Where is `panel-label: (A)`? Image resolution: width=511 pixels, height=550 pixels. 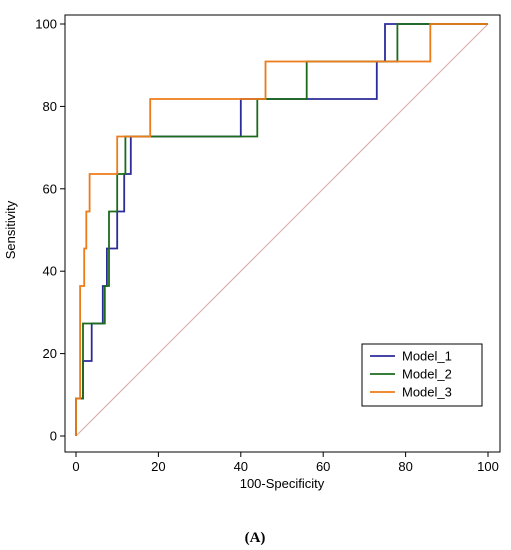
panel-label: (A) is located at coordinates (255, 538).